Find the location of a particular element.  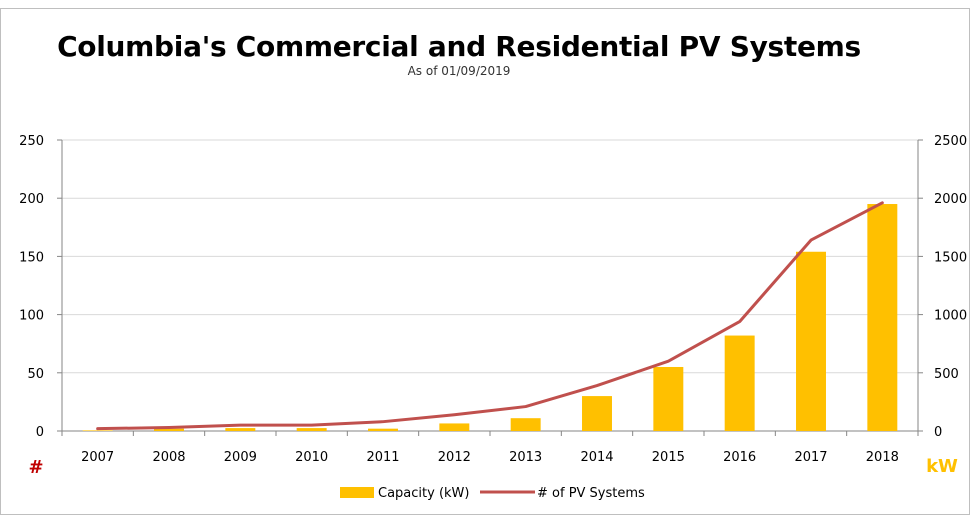

chart-subtitle: As of 01/09/2019 is located at coordinates (459, 71).